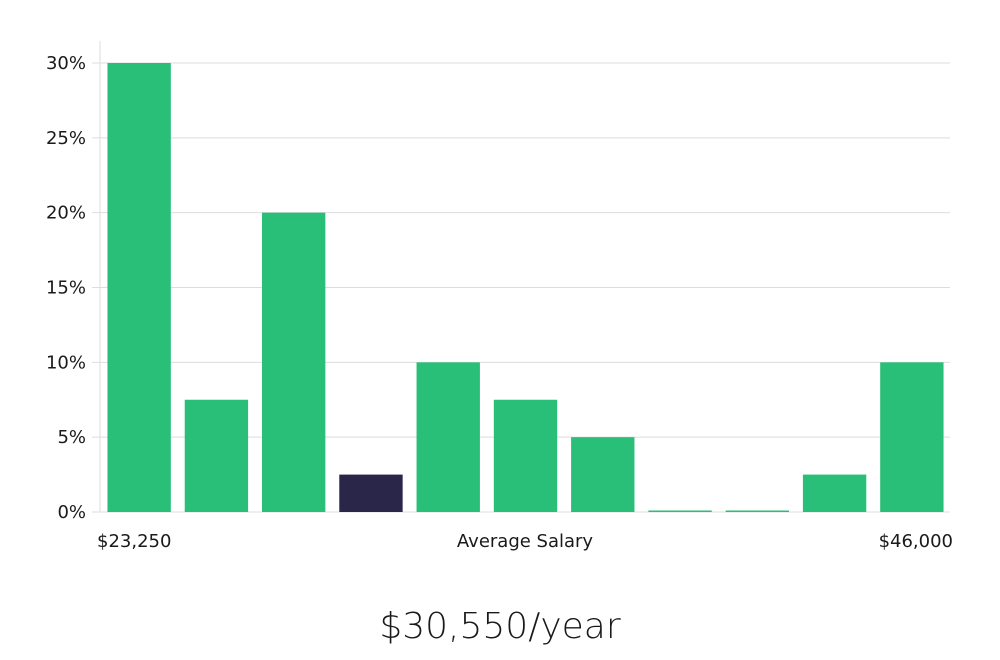 The height and width of the screenshot is (660, 1000). What do you see at coordinates (66, 213) in the screenshot?
I see `y-tick-label: 20%` at bounding box center [66, 213].